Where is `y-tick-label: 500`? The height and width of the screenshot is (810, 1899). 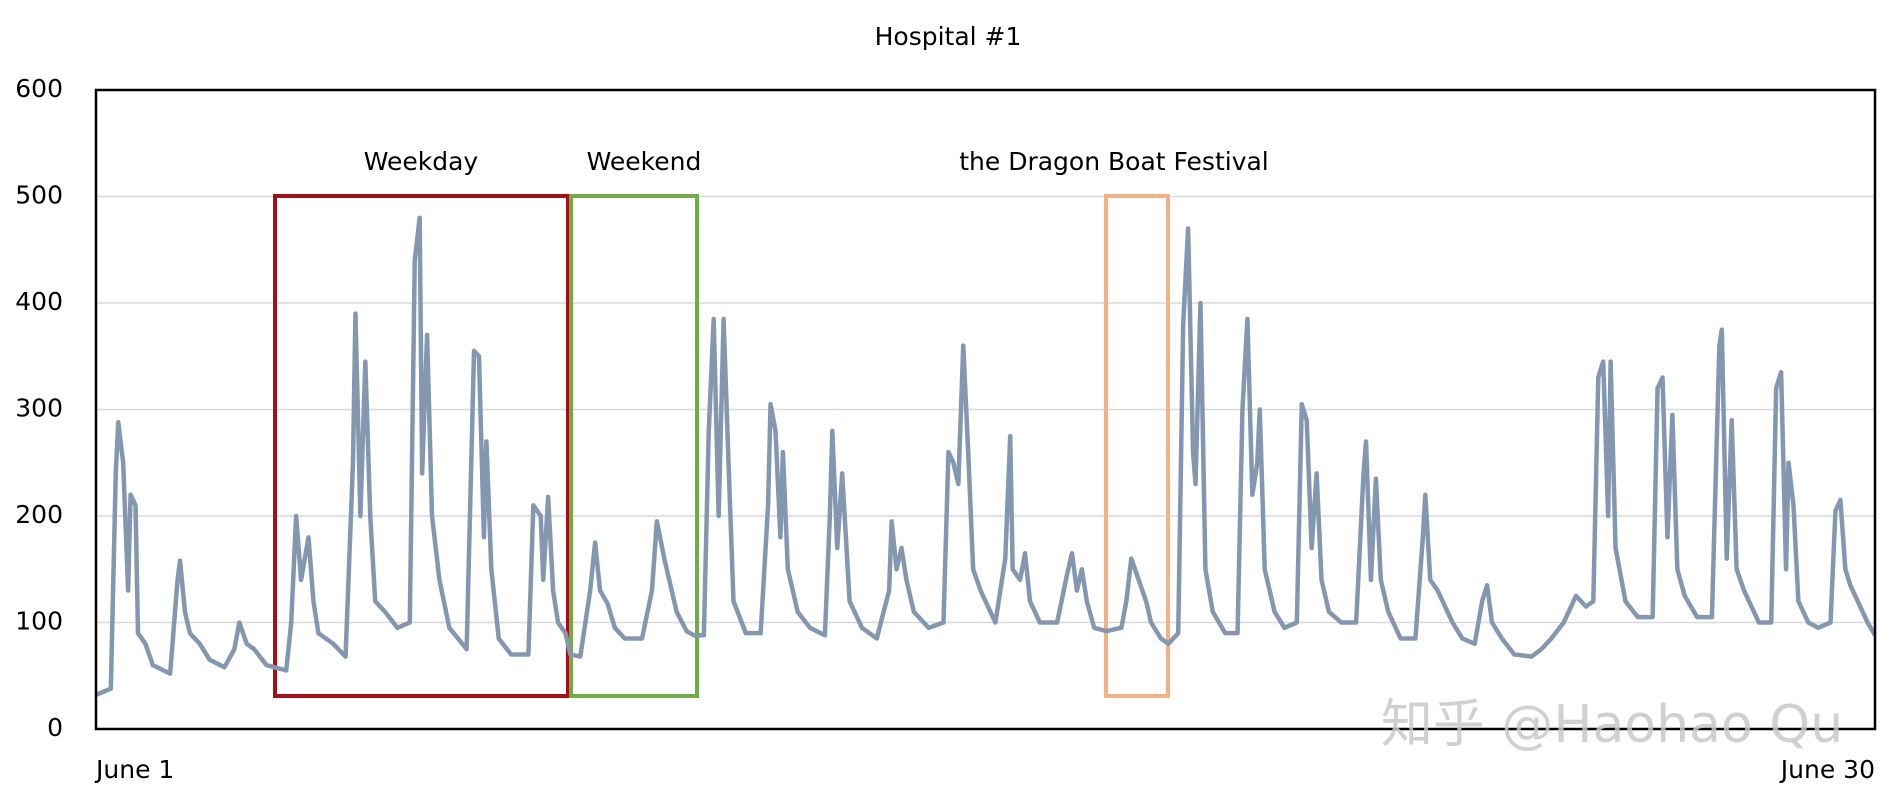
y-tick-label: 500 is located at coordinates (39, 195).